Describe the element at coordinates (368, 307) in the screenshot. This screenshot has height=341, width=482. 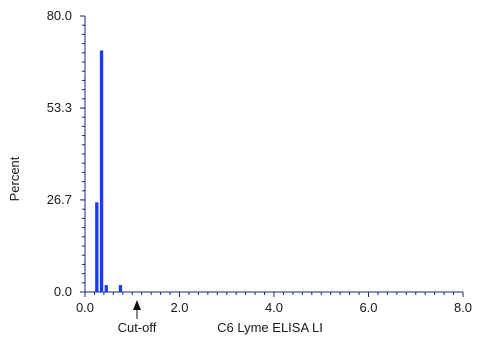
I see `x-tick-label: 6.0` at that location.